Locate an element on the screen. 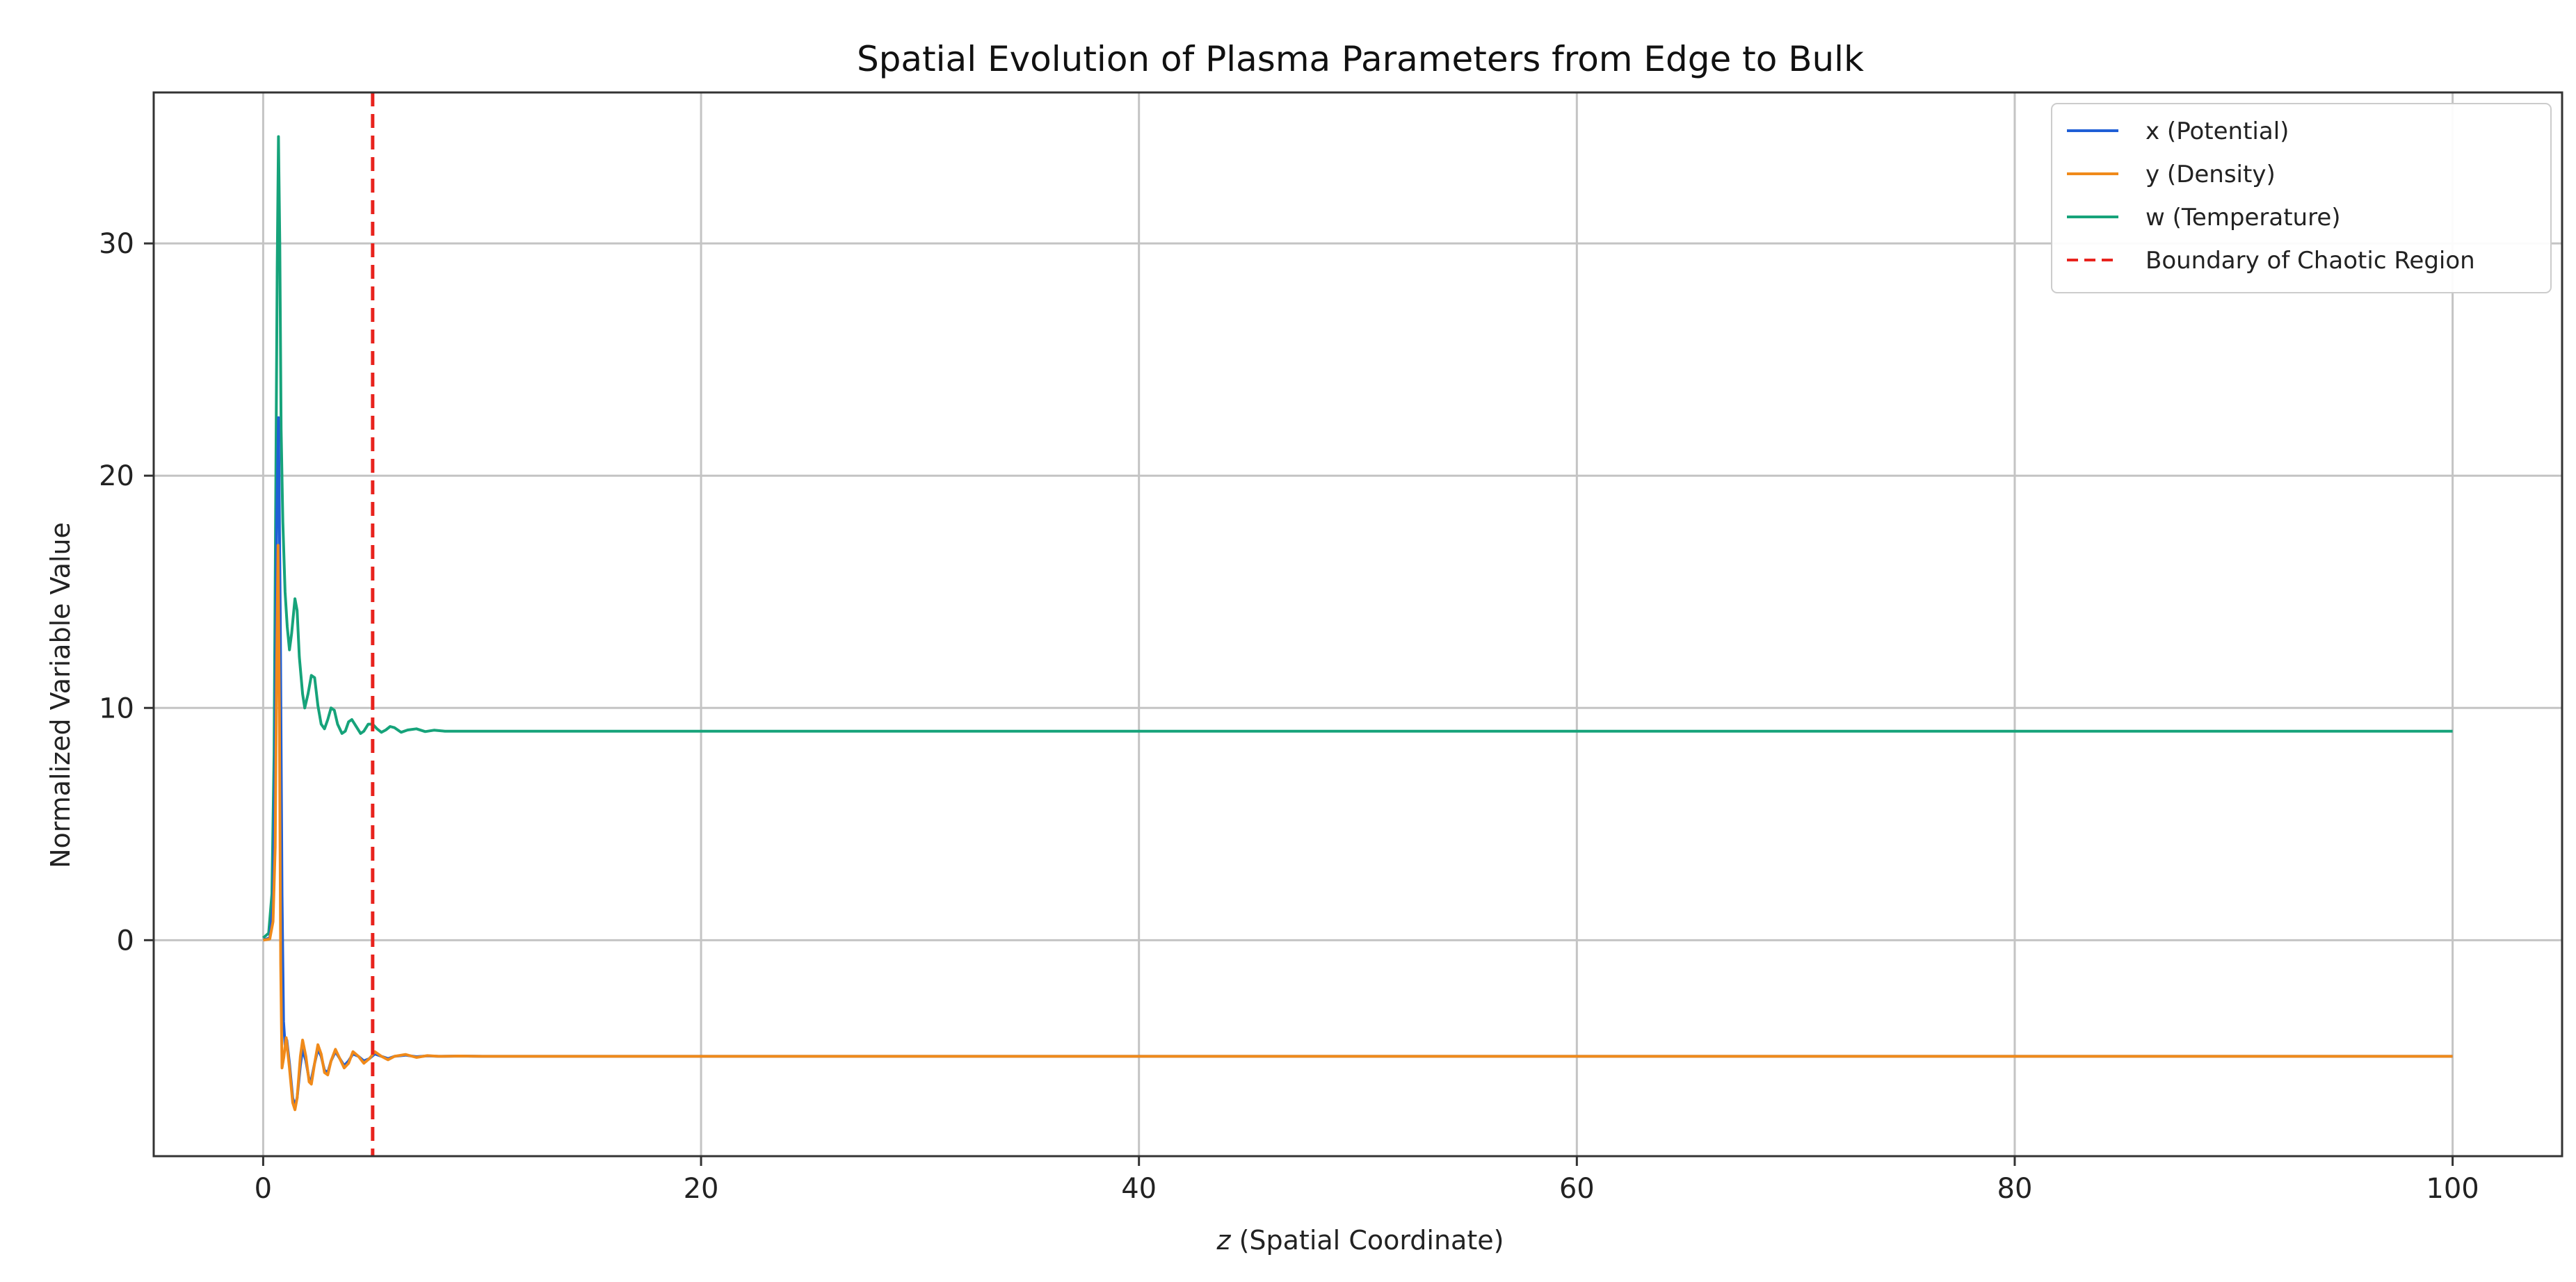  legend-box is located at coordinates (2301, 198).